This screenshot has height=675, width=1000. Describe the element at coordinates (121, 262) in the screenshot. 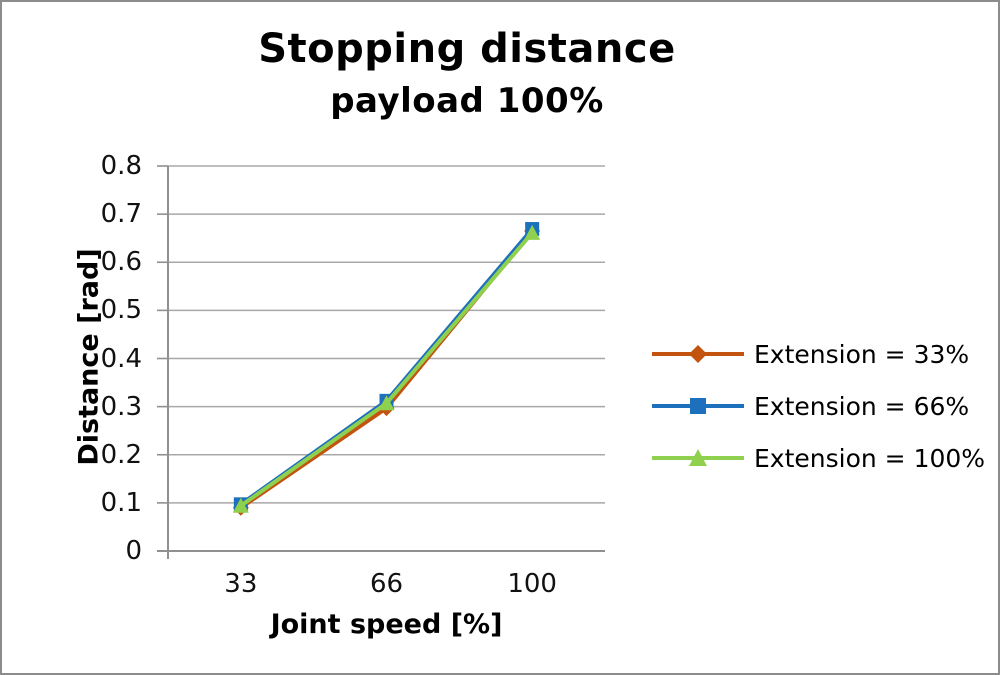

I see `y-tick-label: 0.6` at that location.